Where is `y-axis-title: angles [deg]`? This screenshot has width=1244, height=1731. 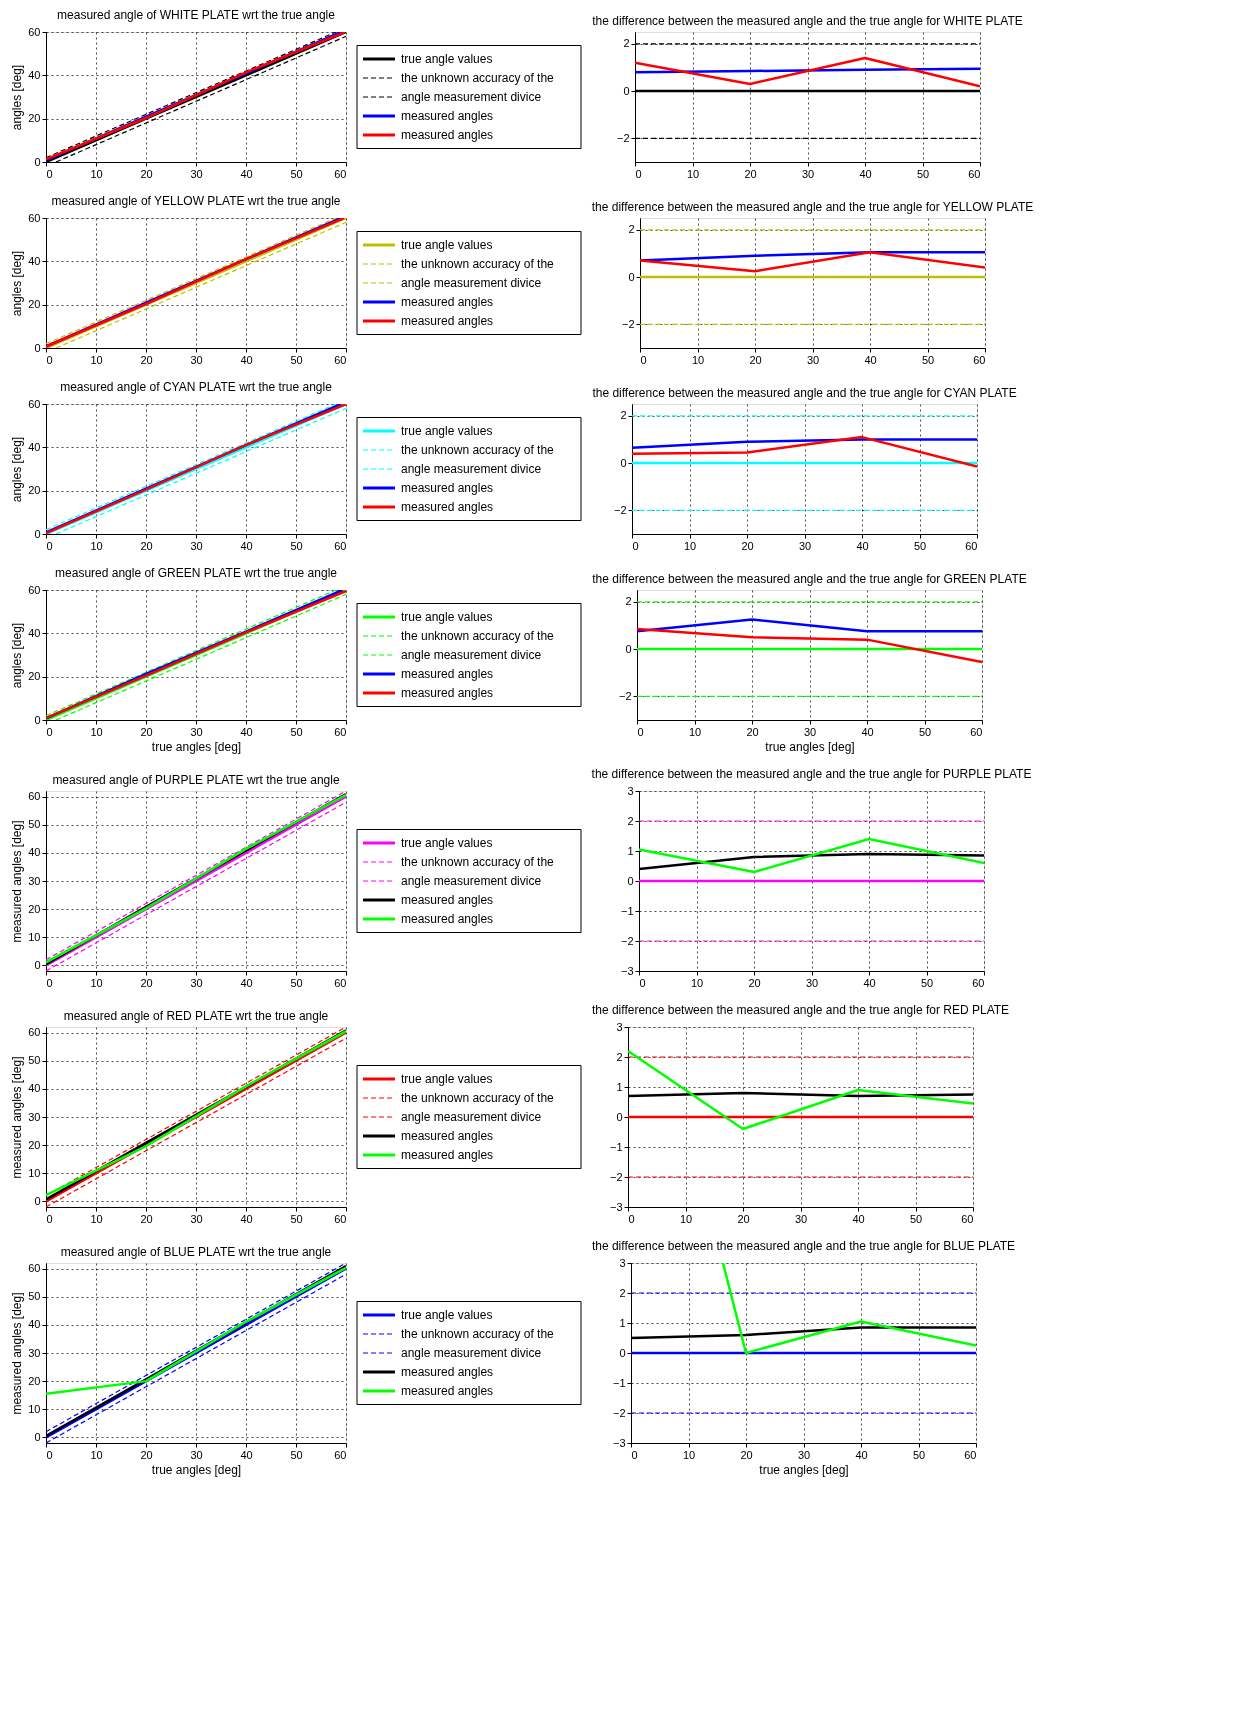 y-axis-title: angles [deg] is located at coordinates (17, 655).